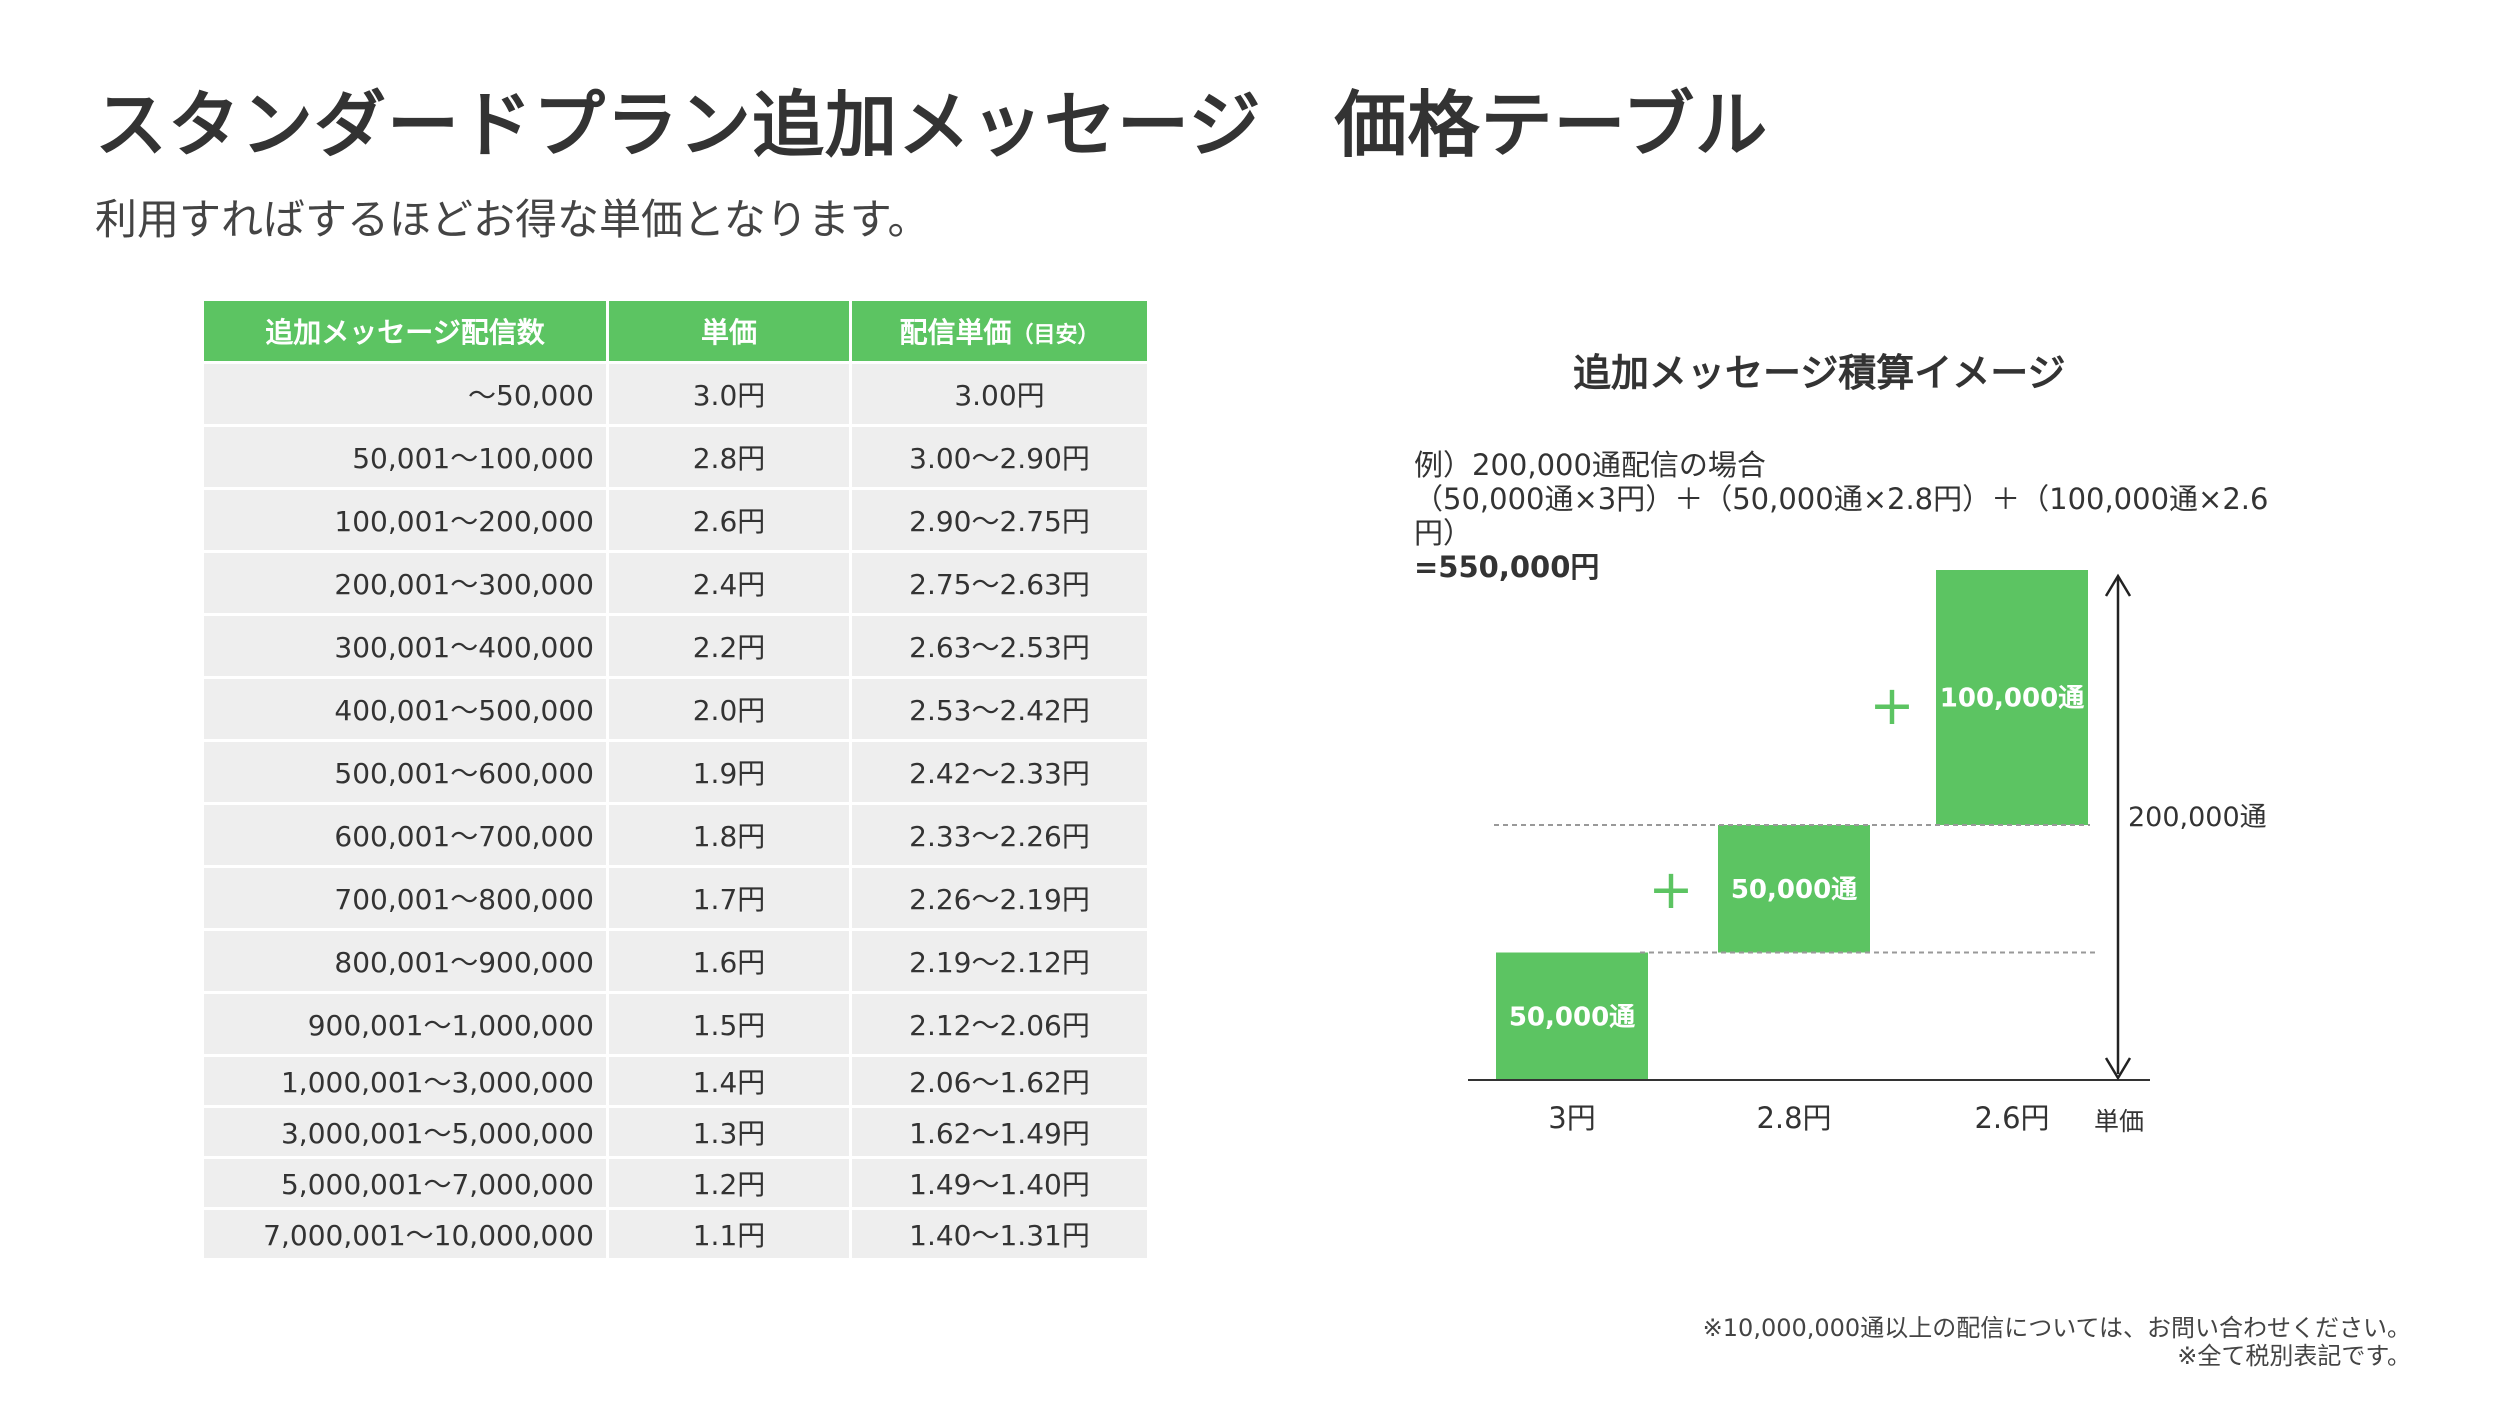  What do you see at coordinates (999, 520) in the screenshot?
I see `cell-delivery-unit-price: 2.90〜2.75円` at bounding box center [999, 520].